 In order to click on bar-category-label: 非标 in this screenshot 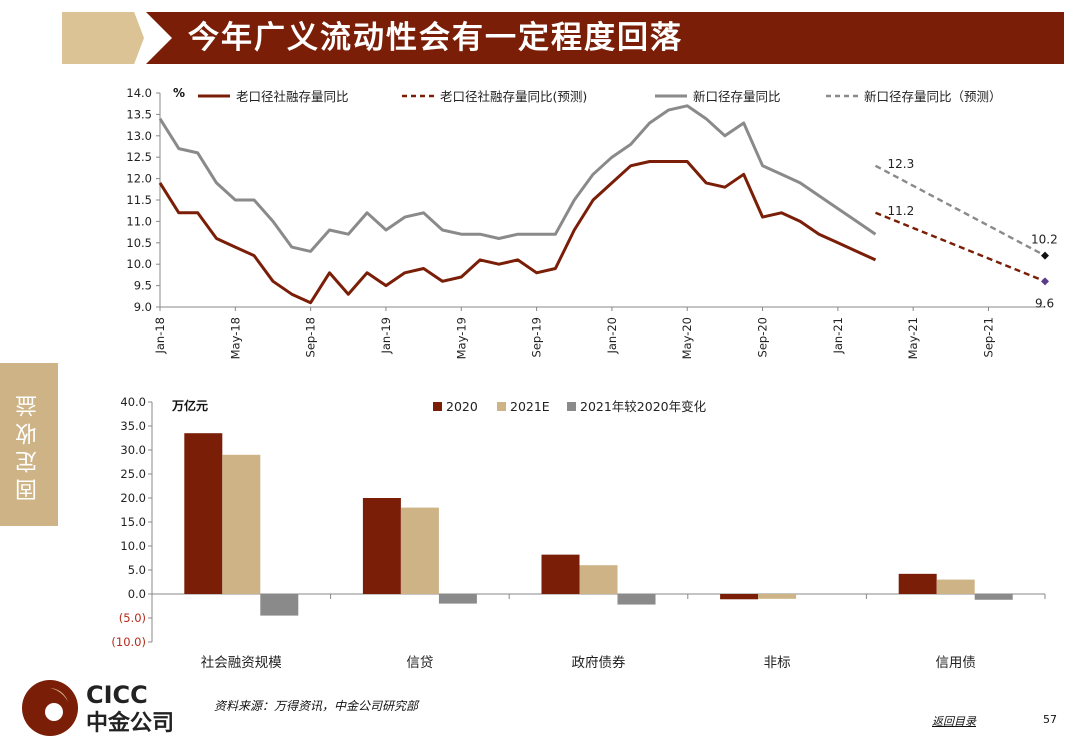, I will do `click(777, 663)`.